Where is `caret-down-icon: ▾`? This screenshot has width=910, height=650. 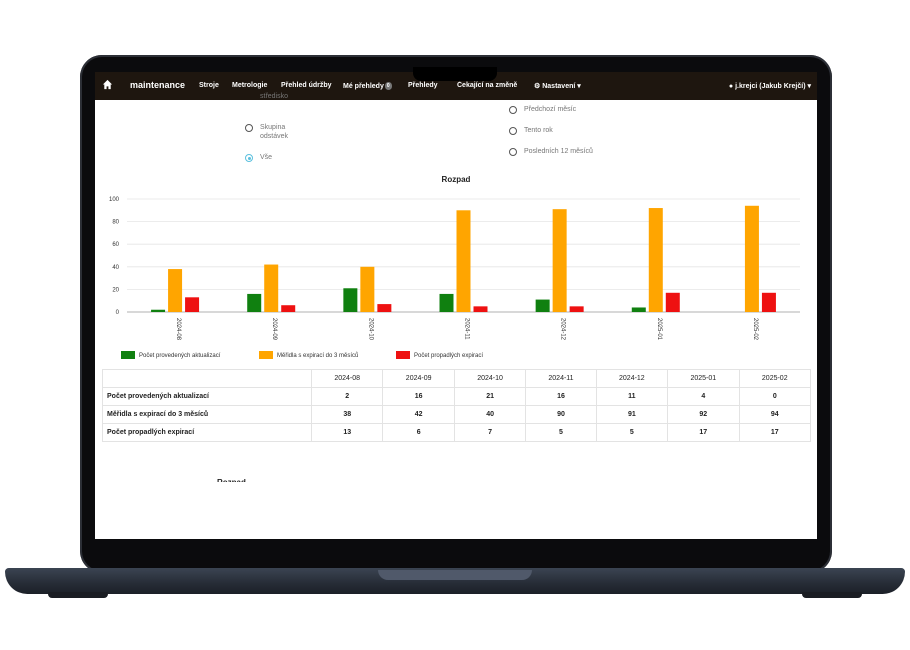 caret-down-icon: ▾ is located at coordinates (579, 86).